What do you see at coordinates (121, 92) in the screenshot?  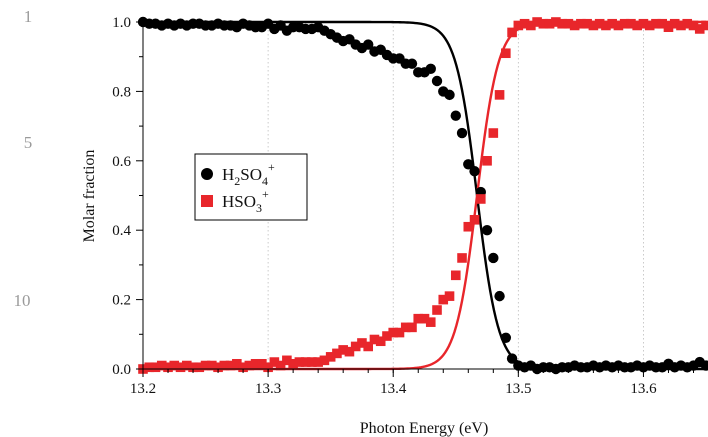 I see `y-tick-label-0.8: 0.8` at bounding box center [121, 92].